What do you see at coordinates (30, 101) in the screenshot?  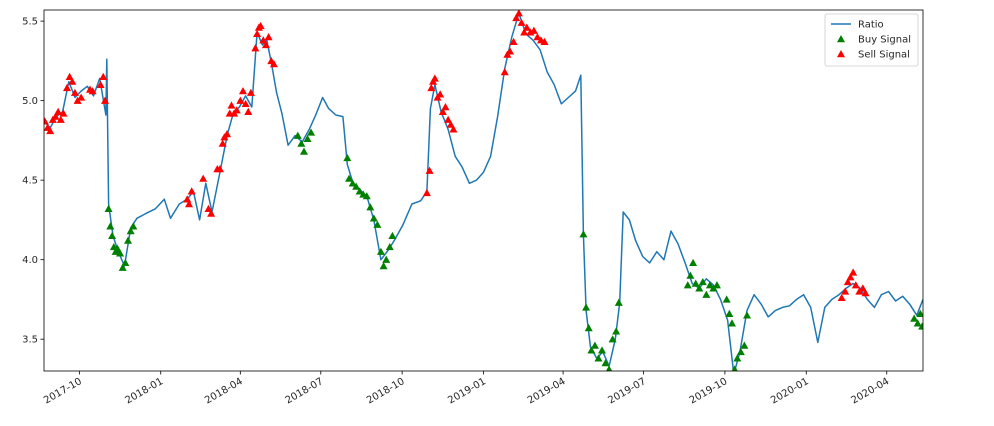 I see `y-tick-label: 5.0` at bounding box center [30, 101].